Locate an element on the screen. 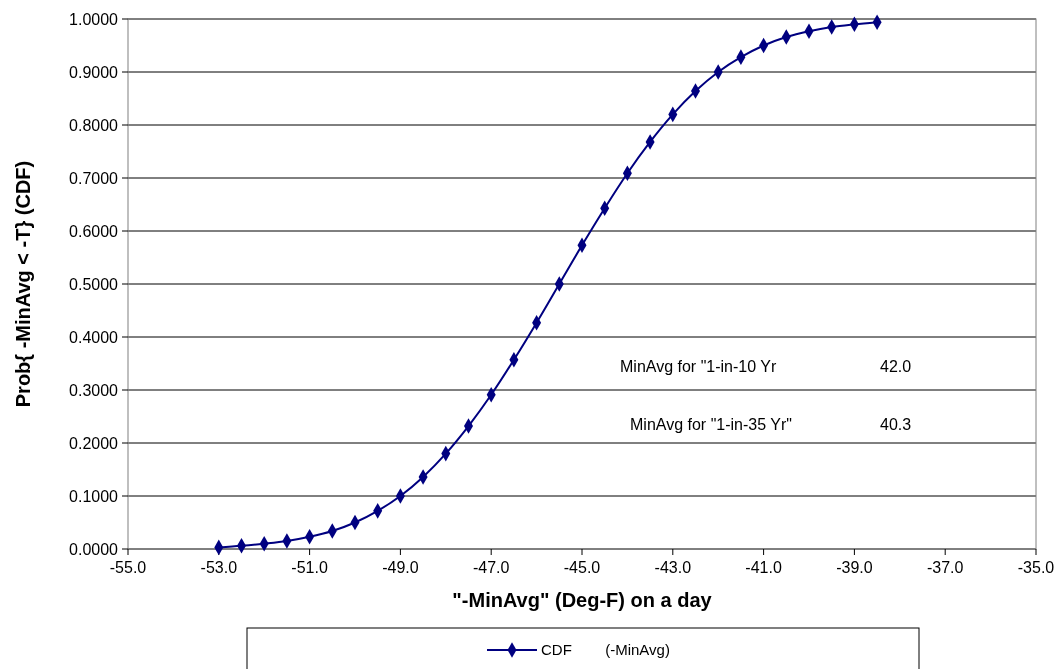  x-tick-label: -51.0 is located at coordinates (309, 567).